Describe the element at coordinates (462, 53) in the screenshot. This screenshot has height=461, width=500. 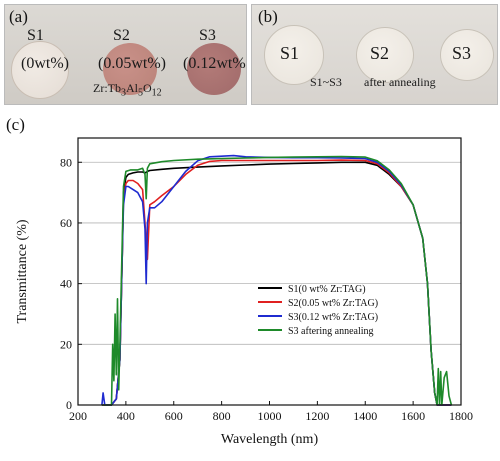
I see `annealed-label-s3: S3` at that location.